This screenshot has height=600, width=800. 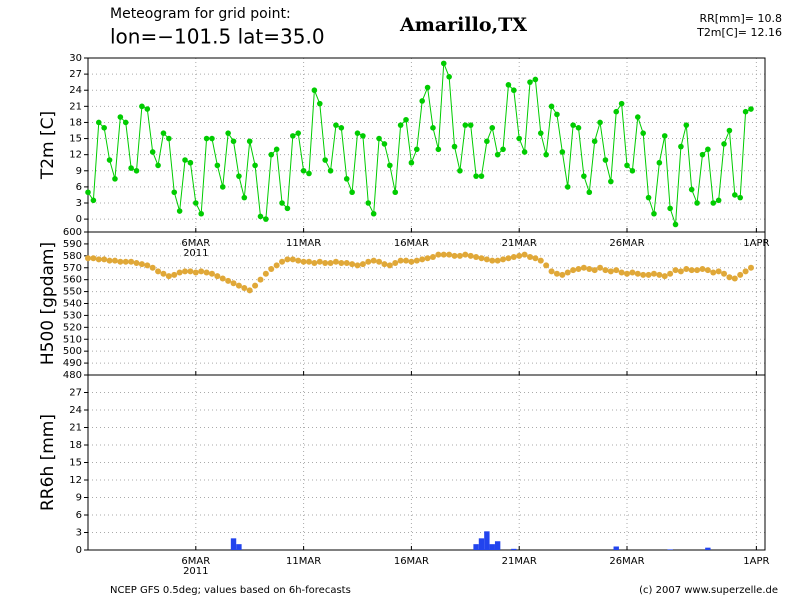 What do you see at coordinates (72, 375) in the screenshot?
I see `y-tick-label: 480` at bounding box center [72, 375].